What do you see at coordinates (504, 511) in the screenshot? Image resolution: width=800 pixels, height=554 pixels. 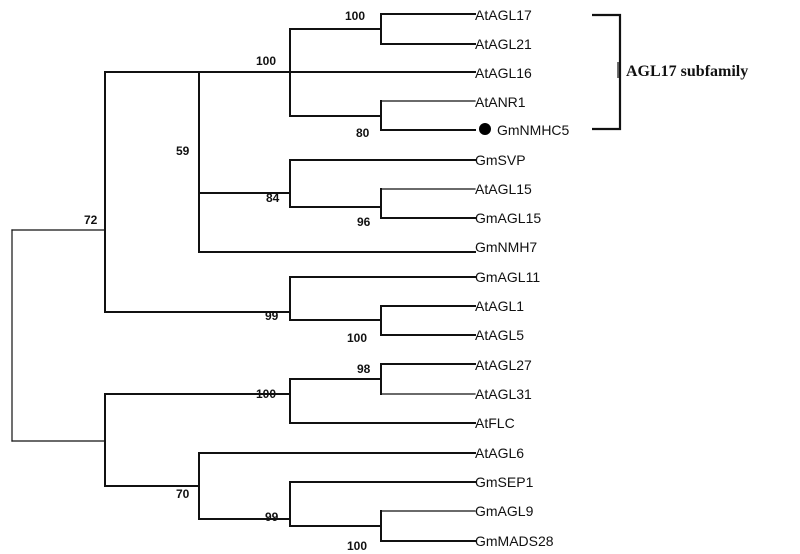 I see `leaf-label-gmagl9: GmAGL9` at bounding box center [504, 511].